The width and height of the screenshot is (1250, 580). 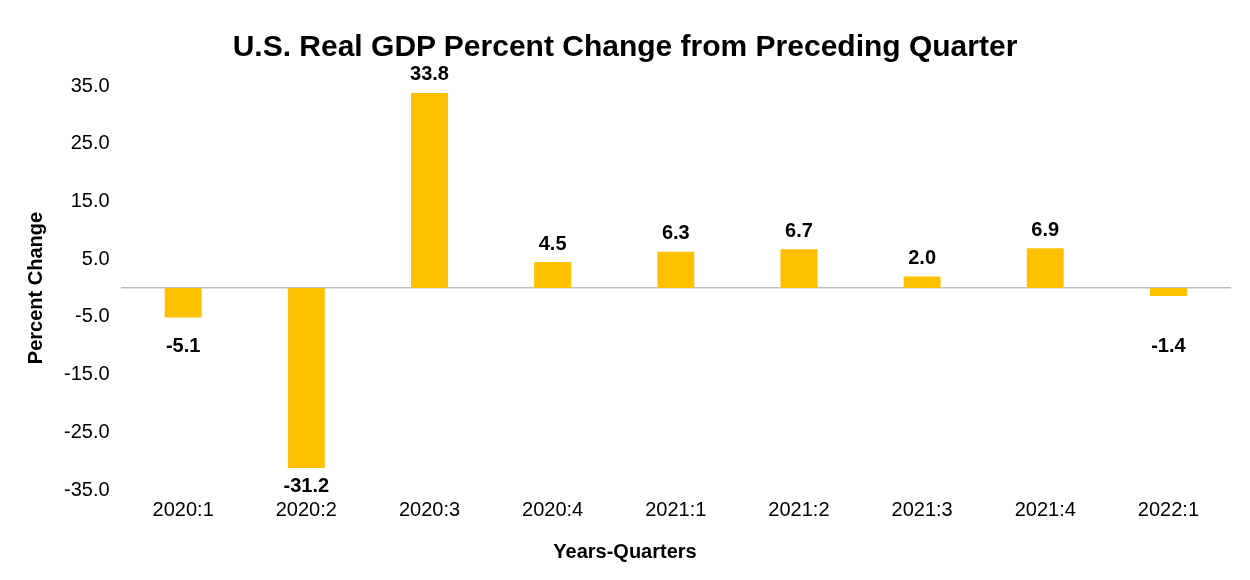 What do you see at coordinates (922, 256) in the screenshot?
I see `data-label: 2.0` at bounding box center [922, 256].